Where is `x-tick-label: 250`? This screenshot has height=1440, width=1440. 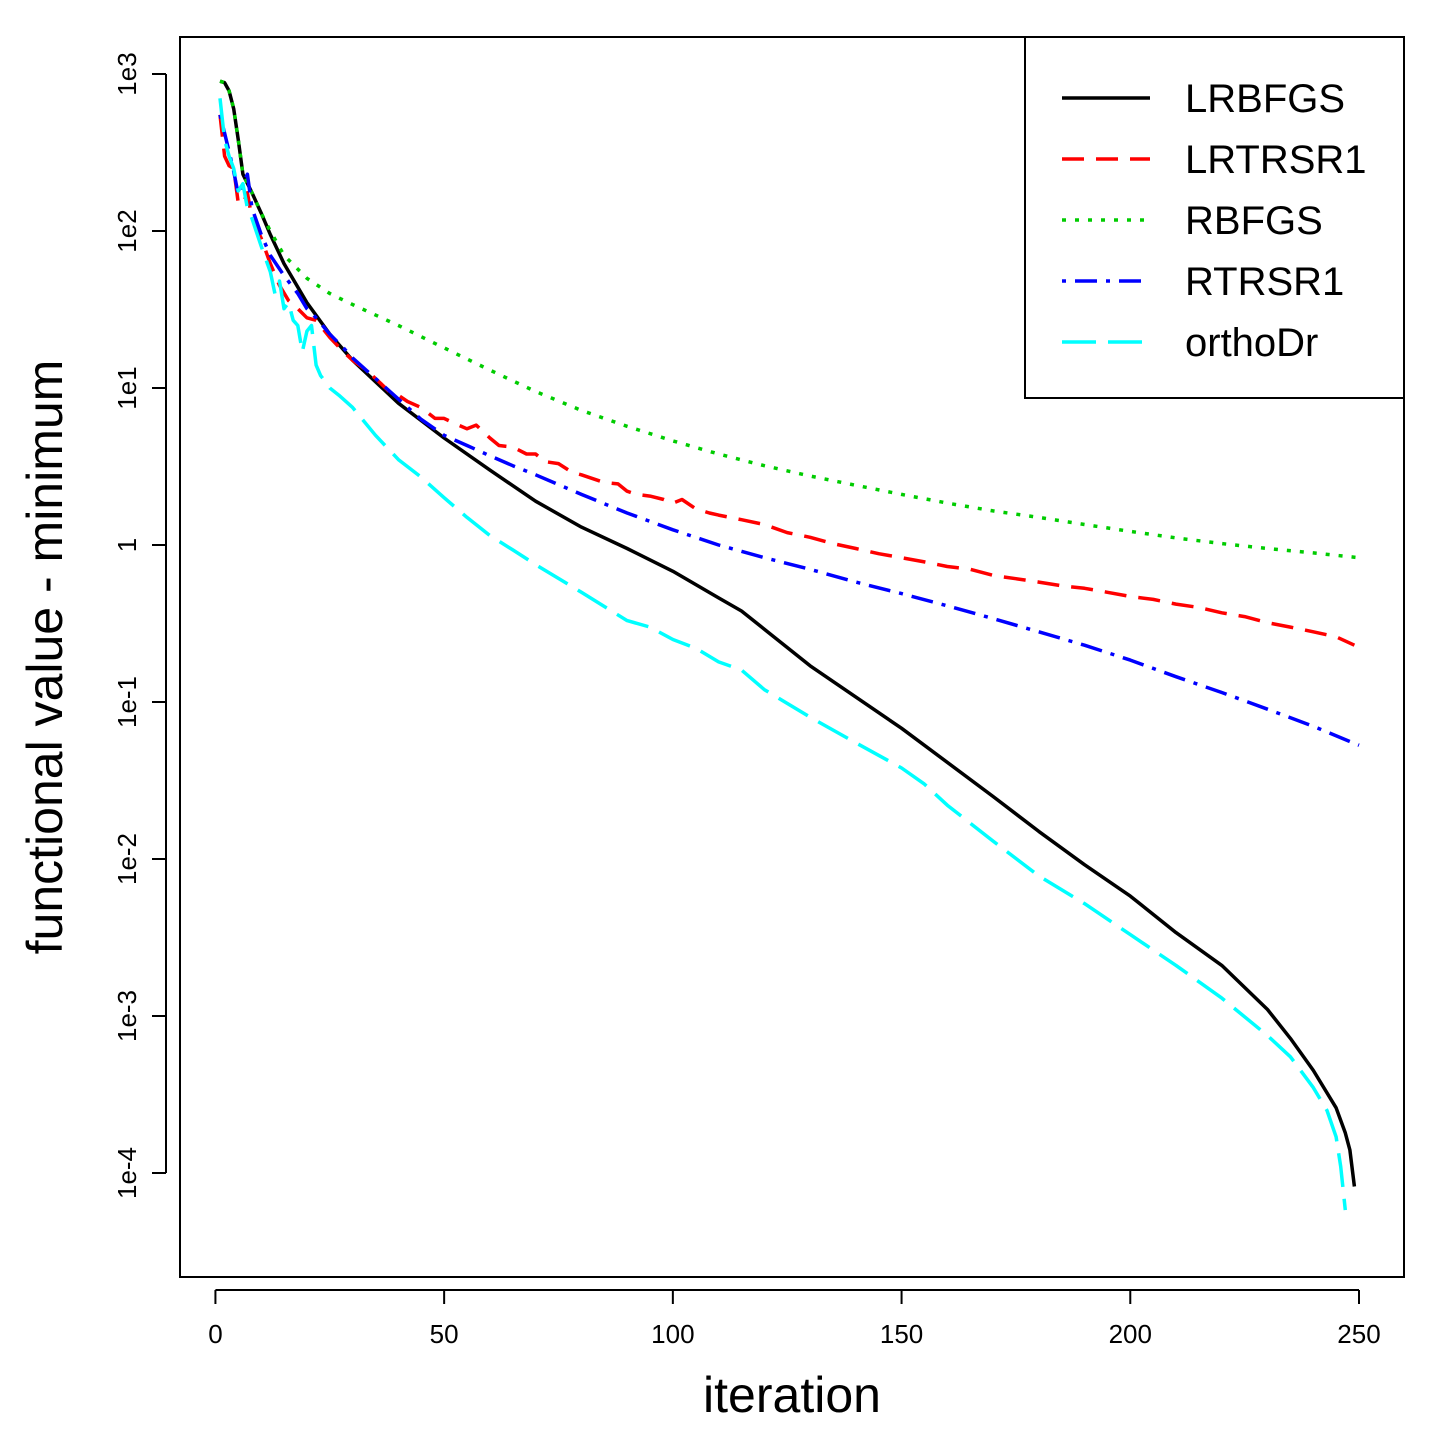 x-tick-label: 250 is located at coordinates (1358, 1334).